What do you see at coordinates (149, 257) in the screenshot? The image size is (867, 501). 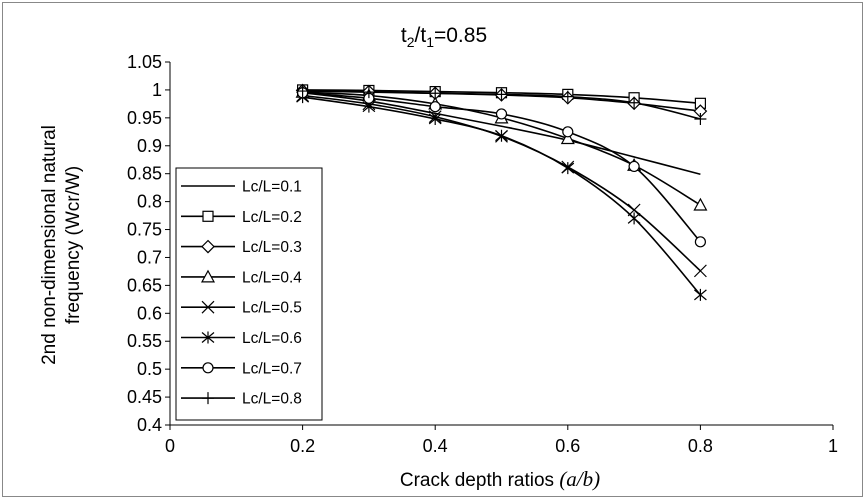 I see `y-tick-label: 0.7` at bounding box center [149, 257].